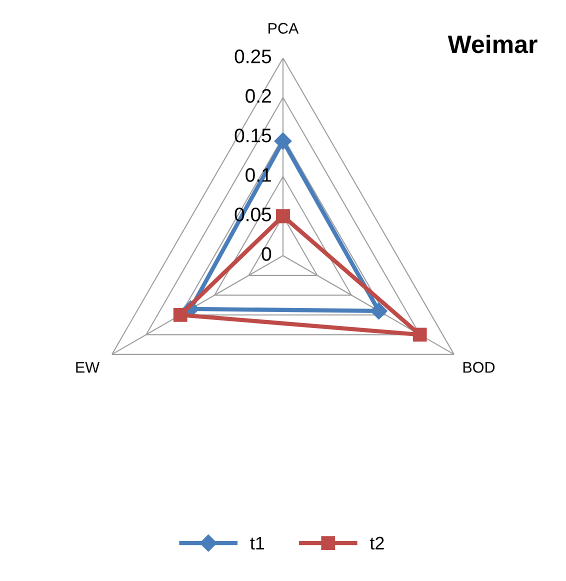 The width and height of the screenshot is (566, 581). Describe the element at coordinates (253, 135) in the screenshot. I see `y-tick-label: 0.15` at that location.